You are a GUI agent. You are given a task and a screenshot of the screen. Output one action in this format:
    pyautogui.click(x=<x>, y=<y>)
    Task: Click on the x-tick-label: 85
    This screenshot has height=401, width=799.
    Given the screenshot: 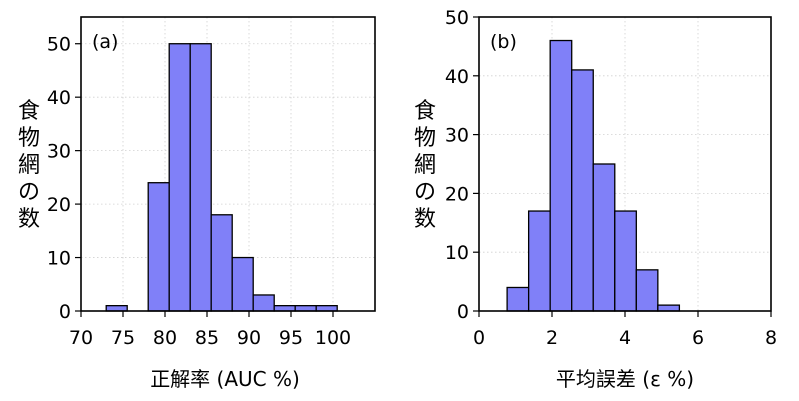 What is the action you would take?
    pyautogui.click(x=207, y=338)
    